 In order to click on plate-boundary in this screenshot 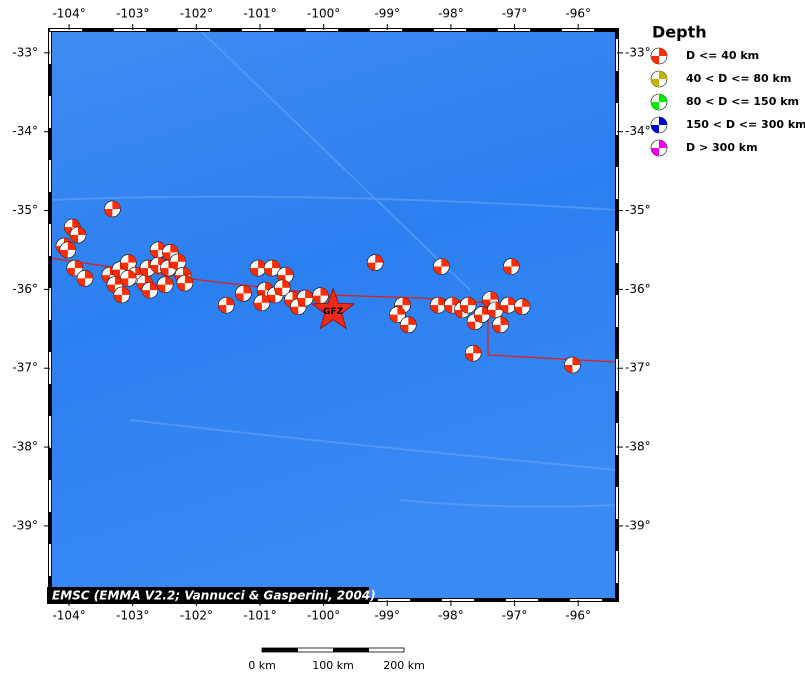, I will do `click(333, 310)`.